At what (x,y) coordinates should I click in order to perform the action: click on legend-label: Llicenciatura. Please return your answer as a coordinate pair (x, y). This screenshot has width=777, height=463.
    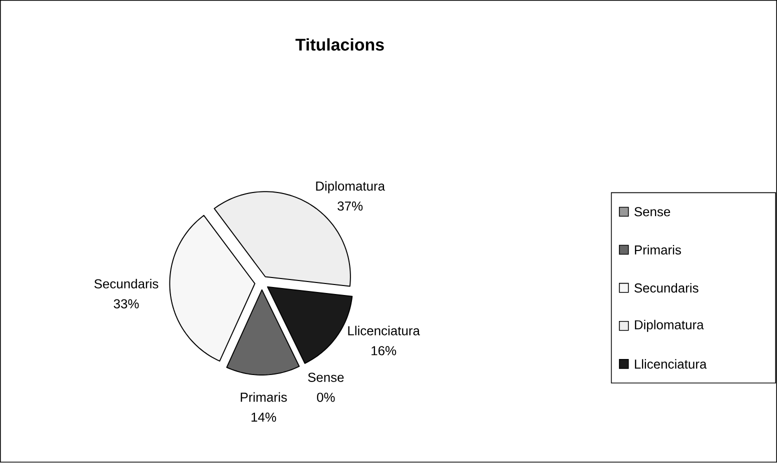
    Looking at the image, I should click on (670, 364).